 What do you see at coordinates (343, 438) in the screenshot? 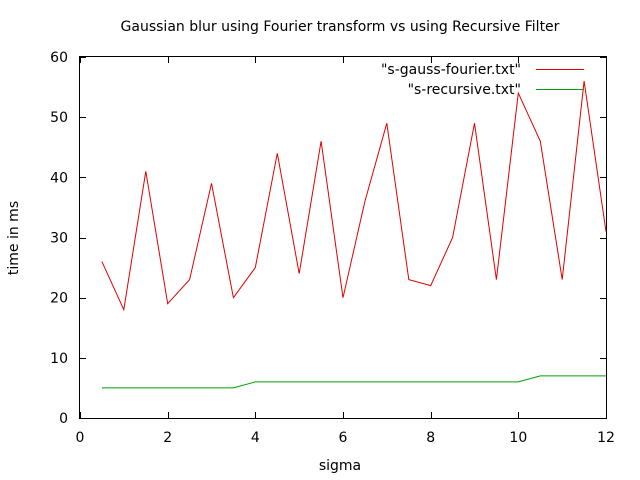
I see `x-tick-label: 6` at bounding box center [343, 438].